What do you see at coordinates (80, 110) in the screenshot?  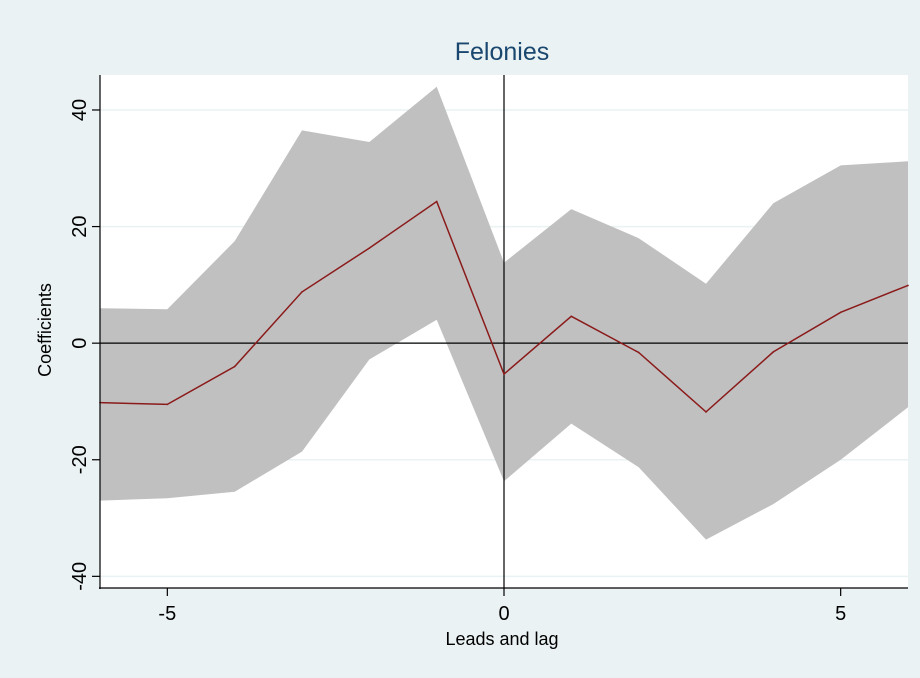 I see `y-tick-label-4: 40` at bounding box center [80, 110].